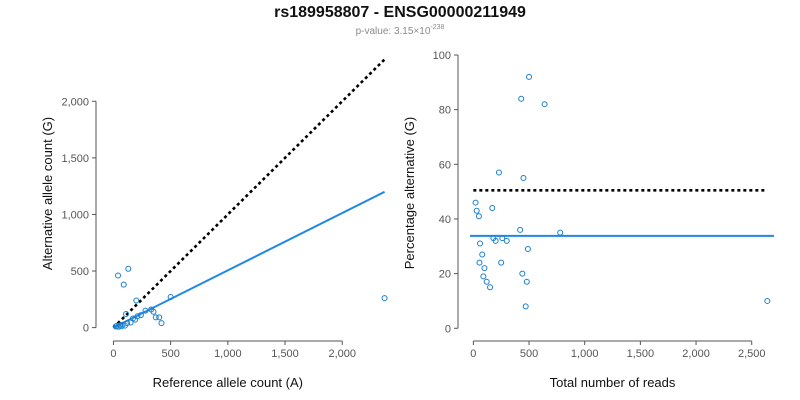  I want to click on right-x-axis-title: Total number of reads, so click(613, 382).